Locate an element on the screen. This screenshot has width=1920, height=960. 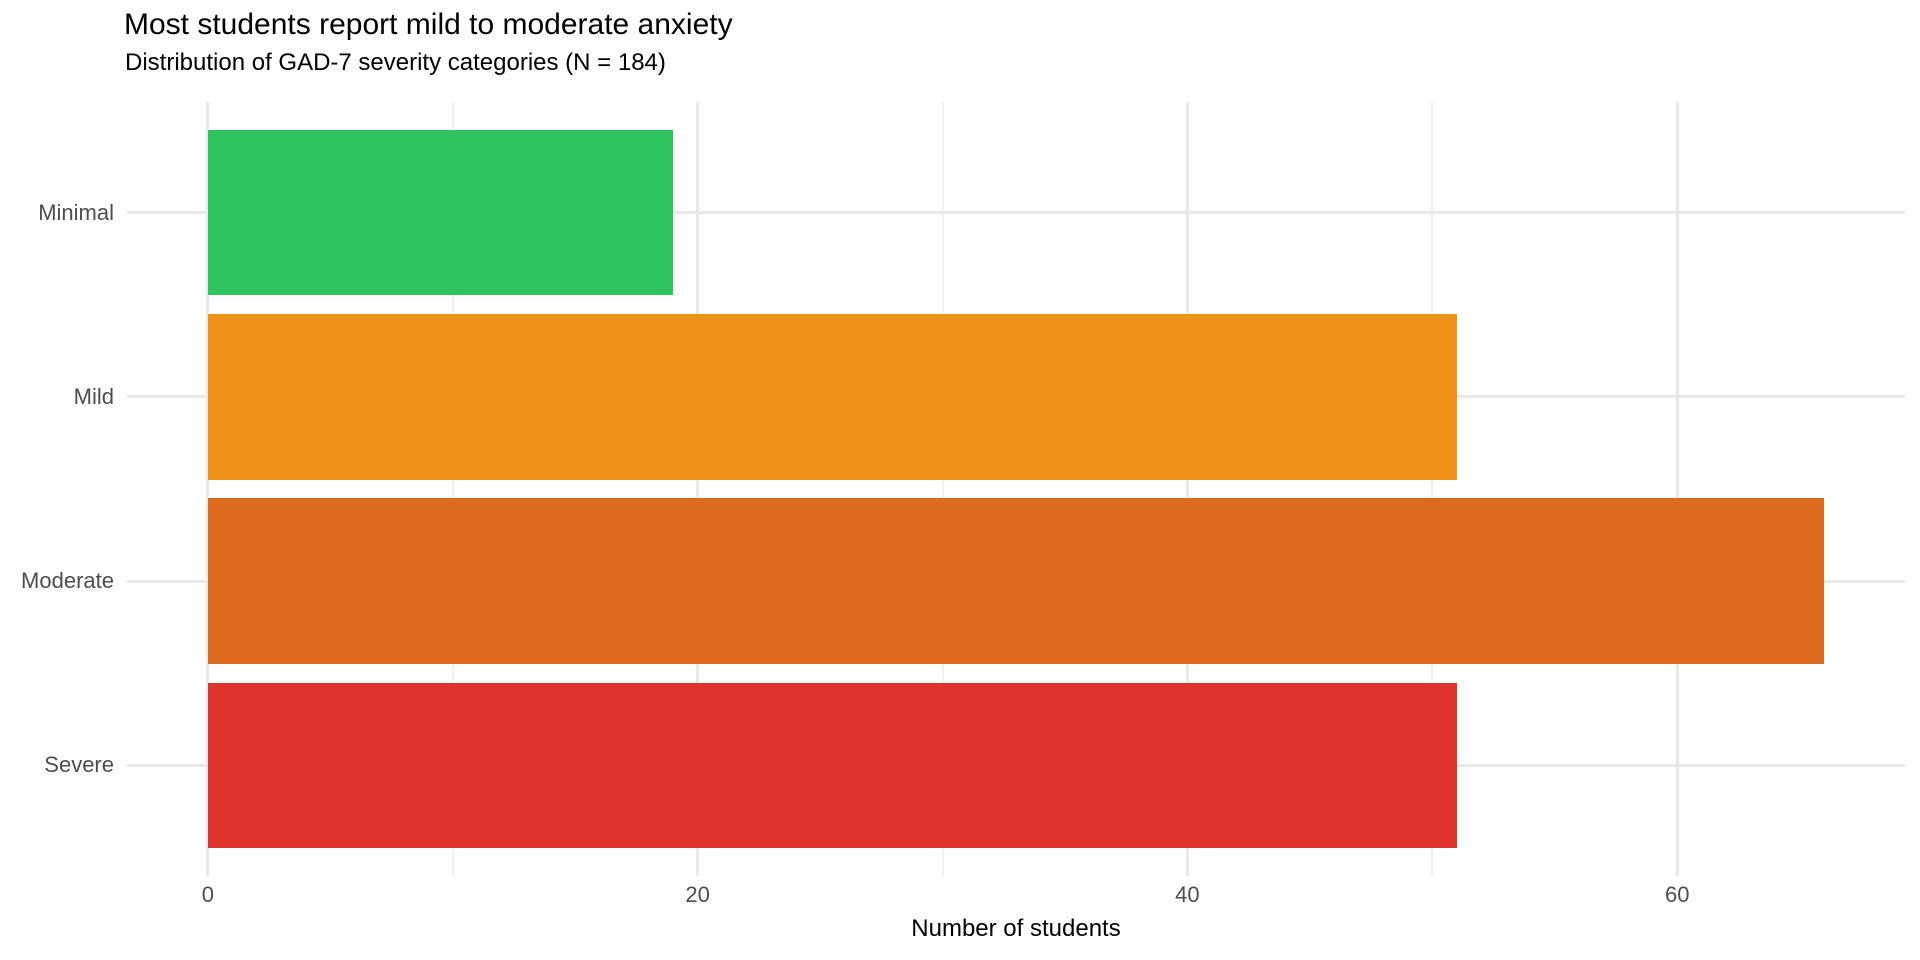
y-tick-label: Moderate is located at coordinates (67, 581).